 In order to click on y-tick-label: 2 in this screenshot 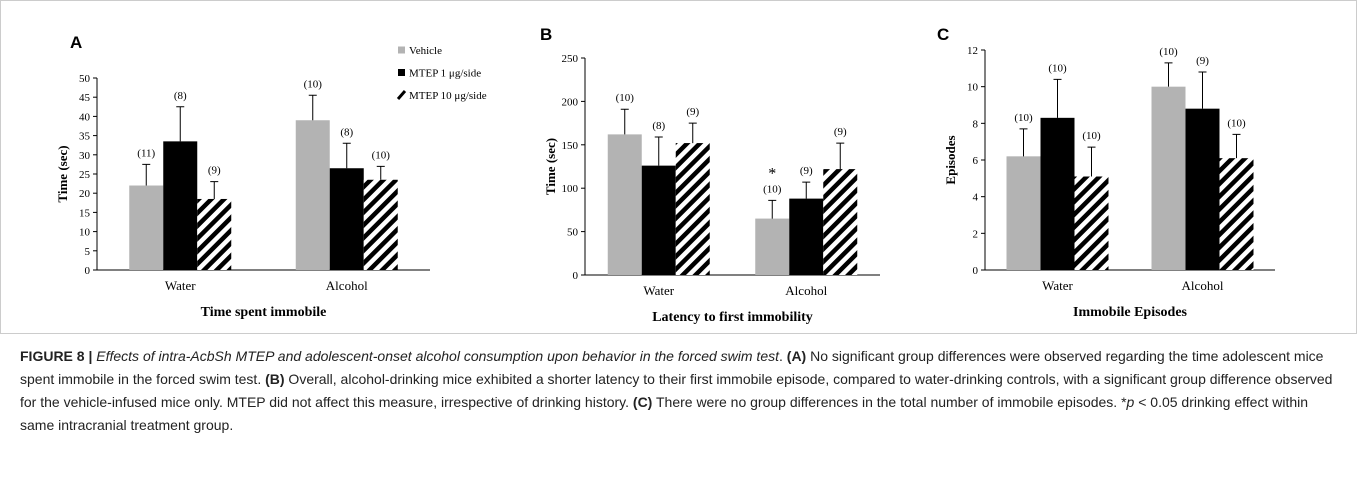, I will do `click(976, 234)`.